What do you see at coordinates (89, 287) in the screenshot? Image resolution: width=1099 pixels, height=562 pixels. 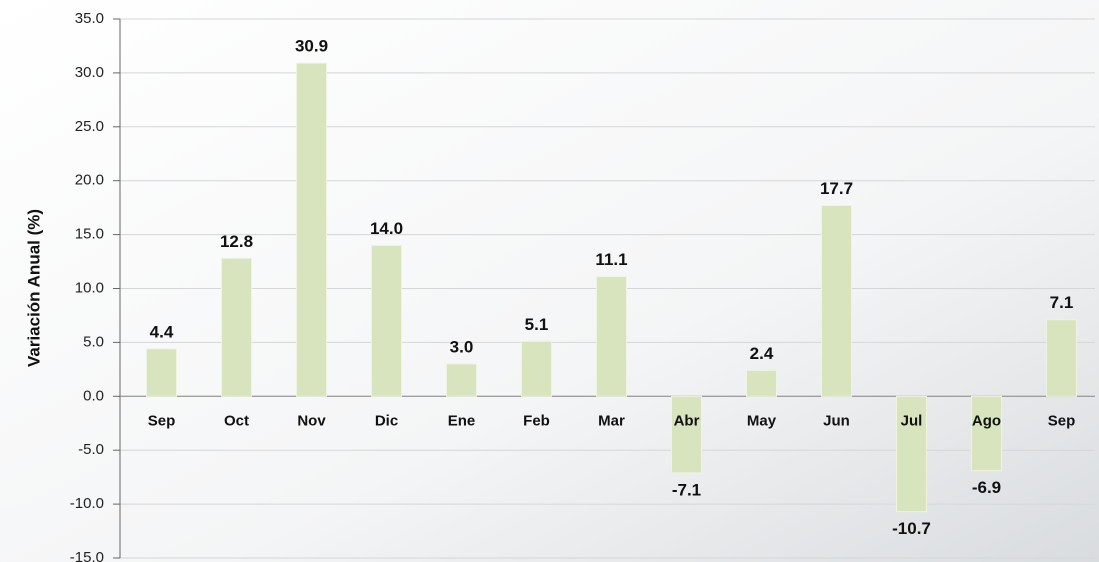 I see `y-tick-label: 10.0` at bounding box center [89, 287].